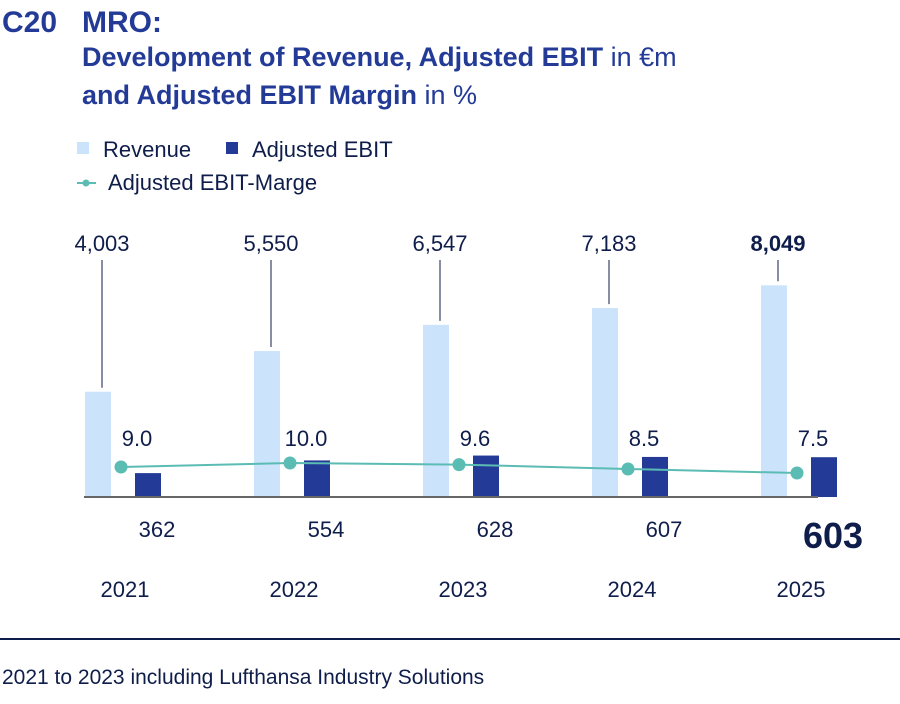 This screenshot has width=900, height=704. Describe the element at coordinates (212, 182) in the screenshot. I see `legend-margin-label: Adjusted EBIT-Marge` at that location.